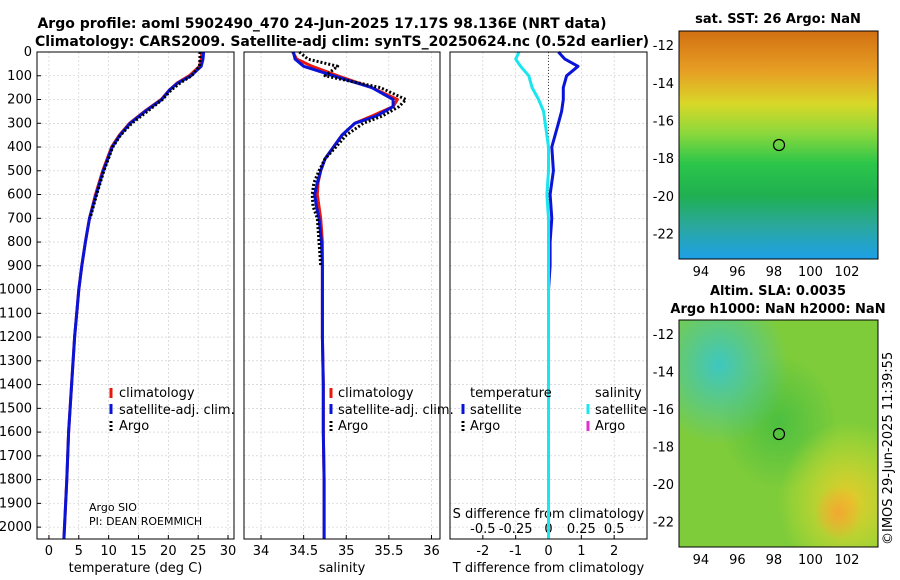 The height and width of the screenshot is (580, 900). I want to click on salinity-legend: climatology satellite-adj. clim. Argo, so click(391, 410).